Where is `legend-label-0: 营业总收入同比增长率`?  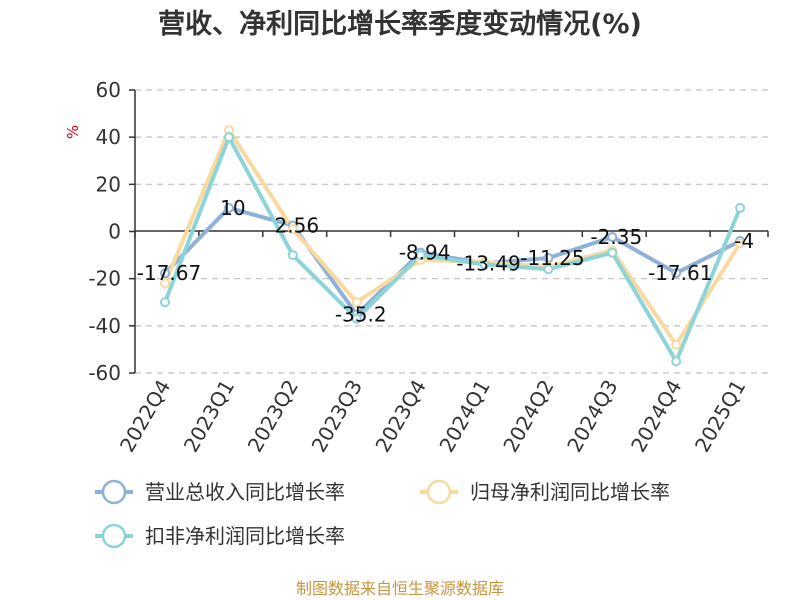 legend-label-0: 营业总收入同比增长率 is located at coordinates (245, 492).